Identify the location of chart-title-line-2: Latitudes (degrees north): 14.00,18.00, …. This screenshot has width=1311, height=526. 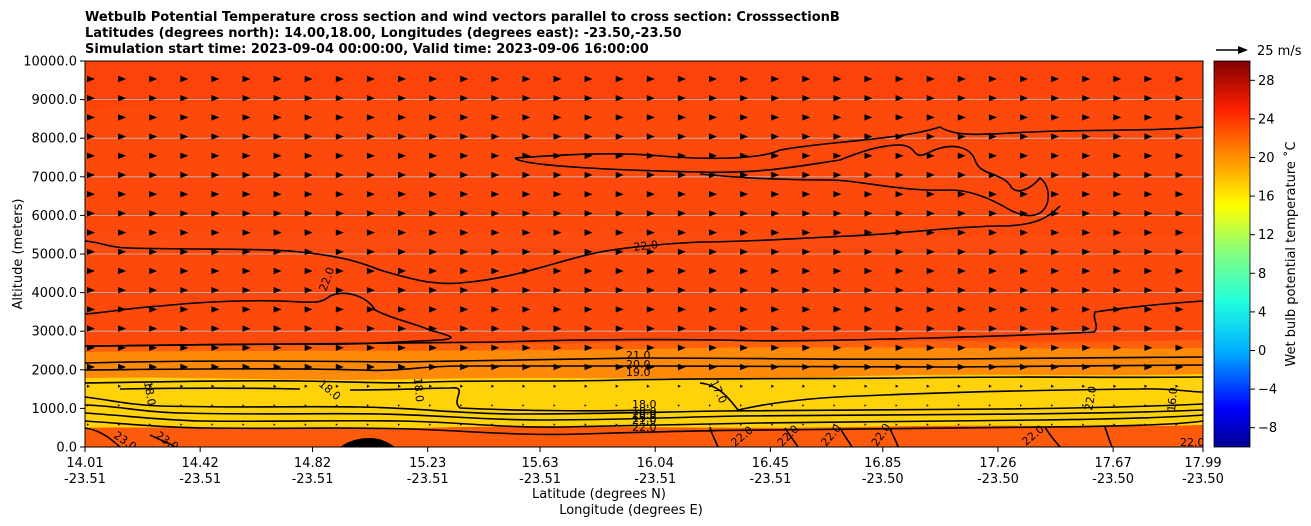
(383, 33).